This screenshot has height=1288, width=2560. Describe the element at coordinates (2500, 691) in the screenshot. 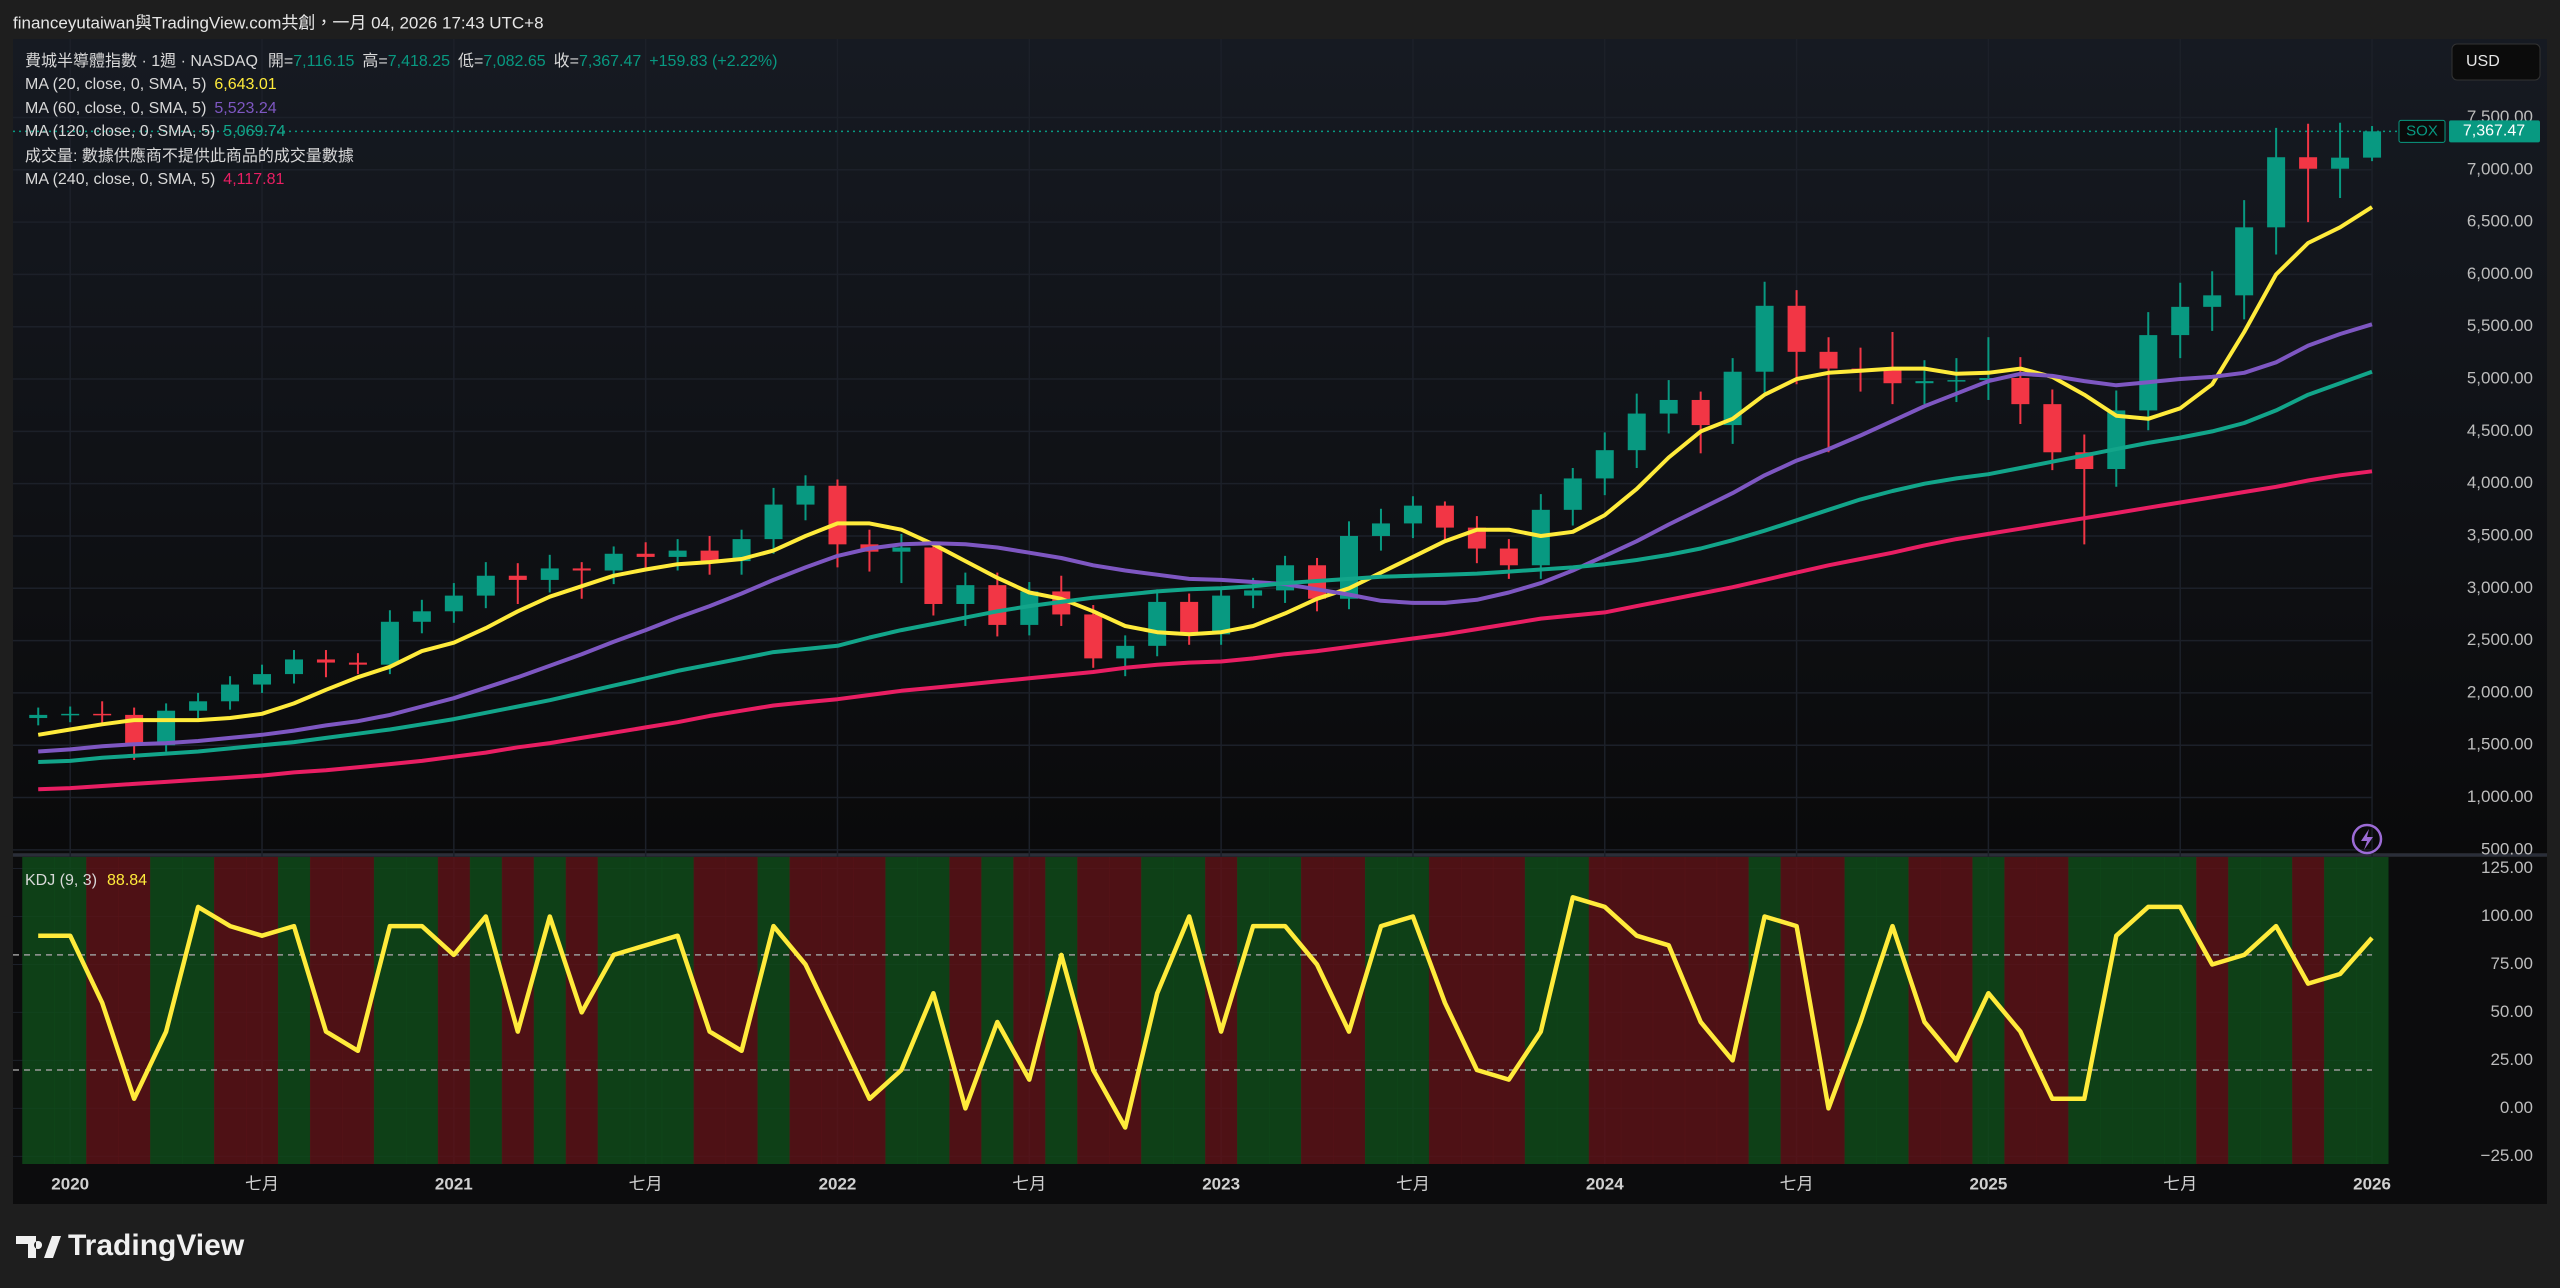

I see `y-tick-label: 2,000.00` at that location.